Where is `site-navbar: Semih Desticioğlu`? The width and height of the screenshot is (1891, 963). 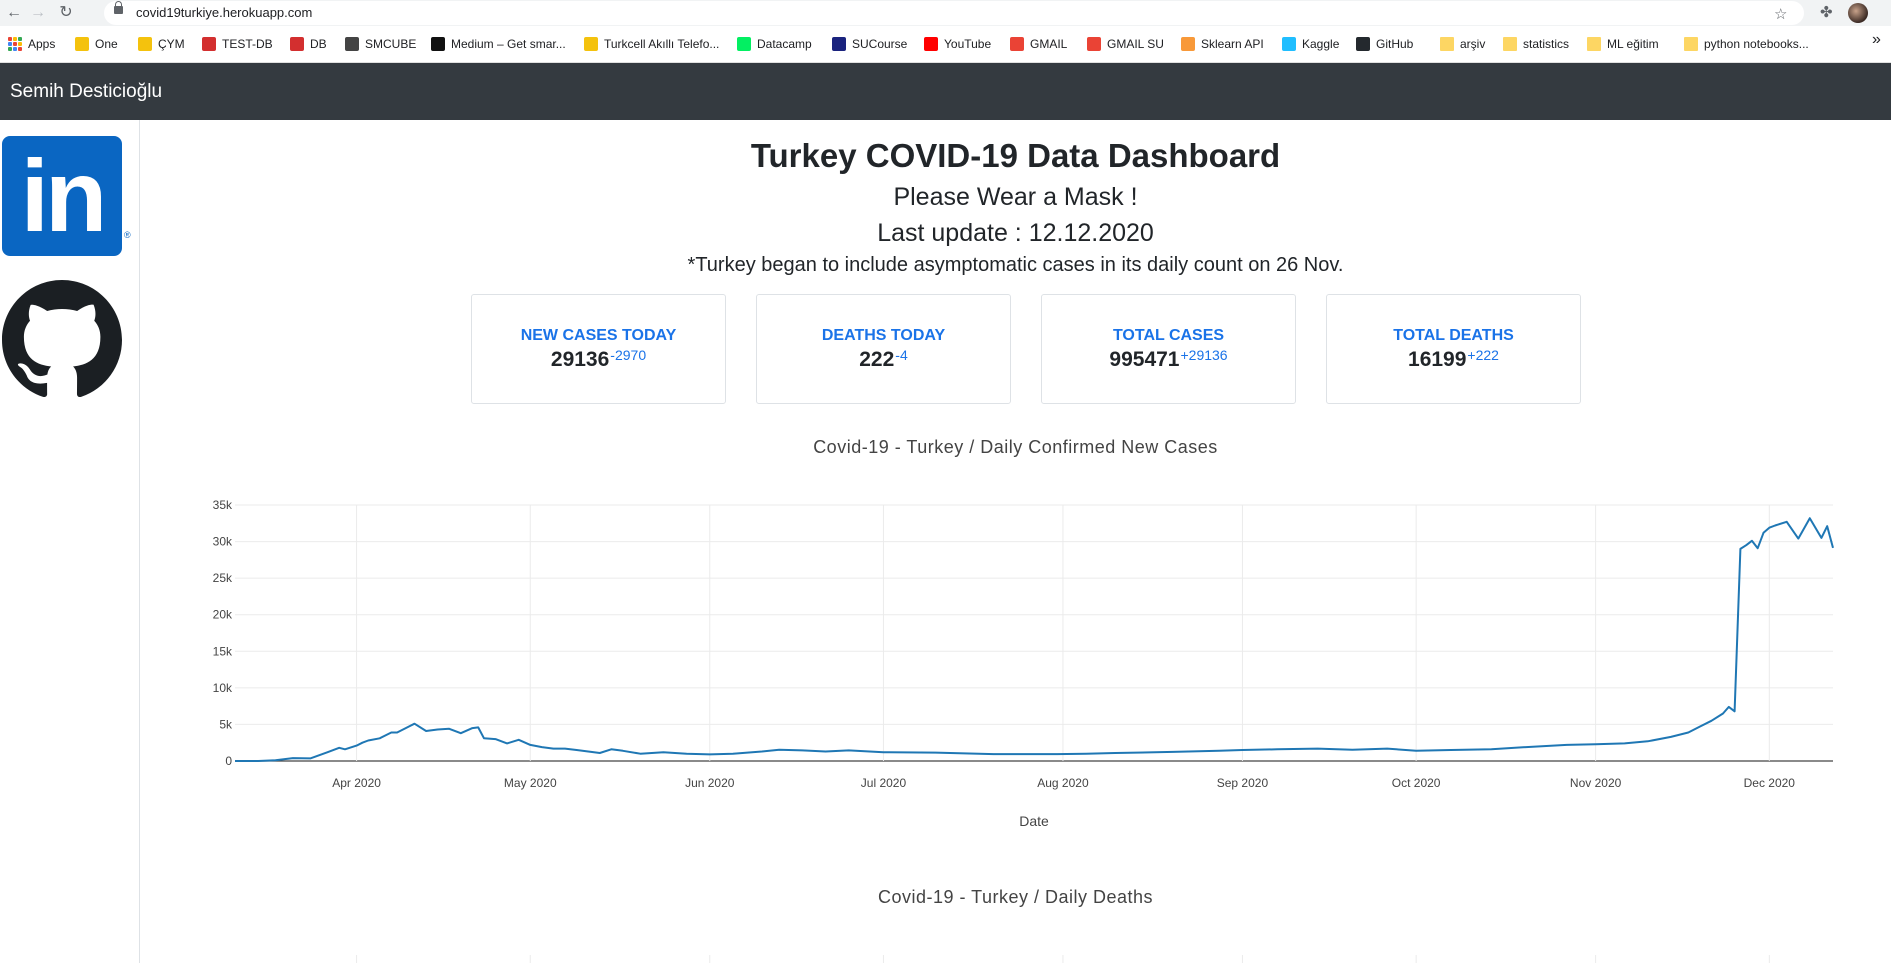
site-navbar: Semih Desticioğlu is located at coordinates (945, 91).